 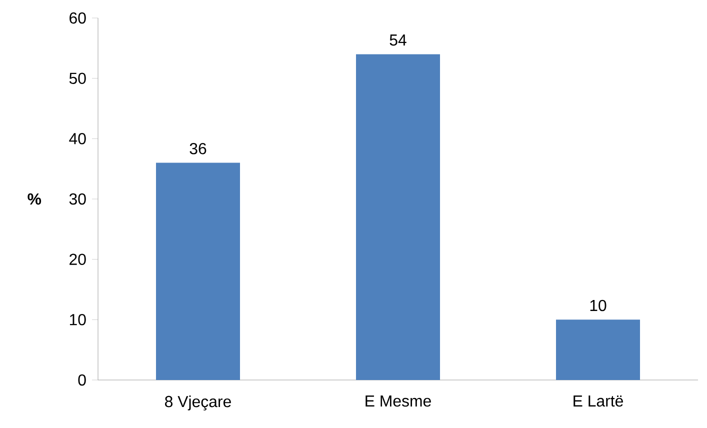 What do you see at coordinates (398, 401) in the screenshot?
I see `x-tick-label: E Mesme` at bounding box center [398, 401].